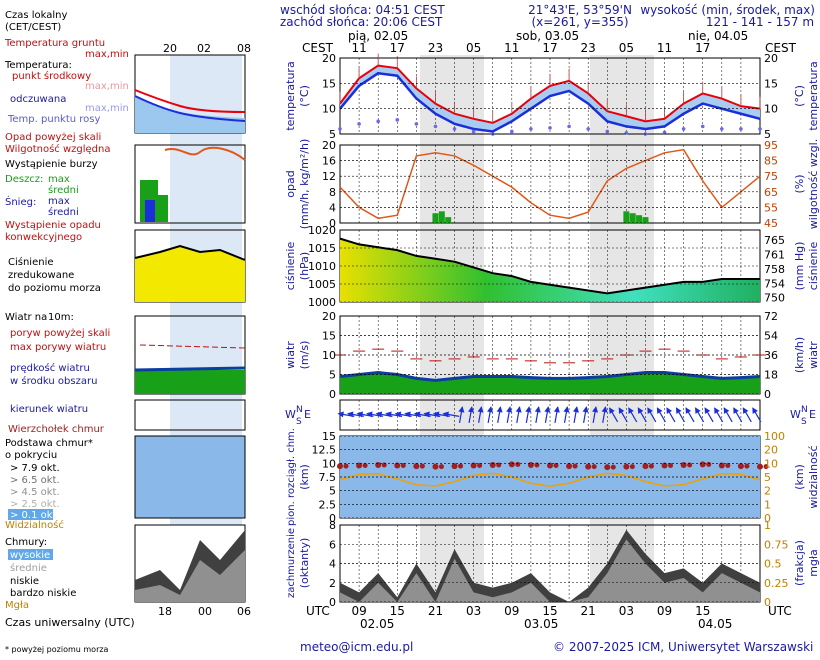  What do you see at coordinates (329, 176) in the screenshot?
I see `precip-tick-left: 12` at bounding box center [329, 176].